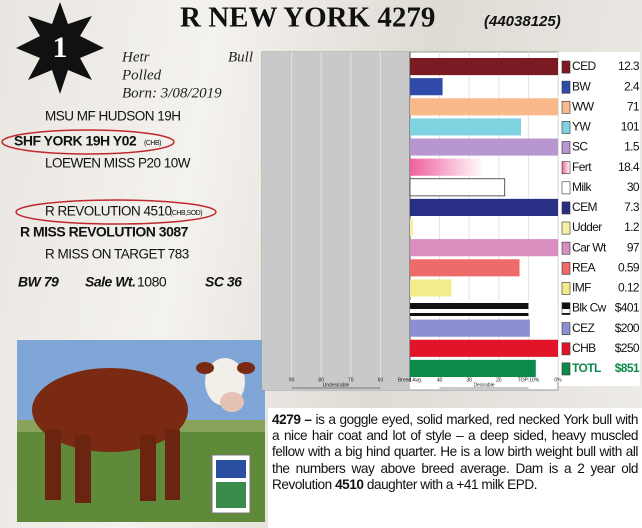  What do you see at coordinates (113, 116) in the screenshot?
I see `pedigree-sire-sire: MSU MF HUDSON 19H` at bounding box center [113, 116].